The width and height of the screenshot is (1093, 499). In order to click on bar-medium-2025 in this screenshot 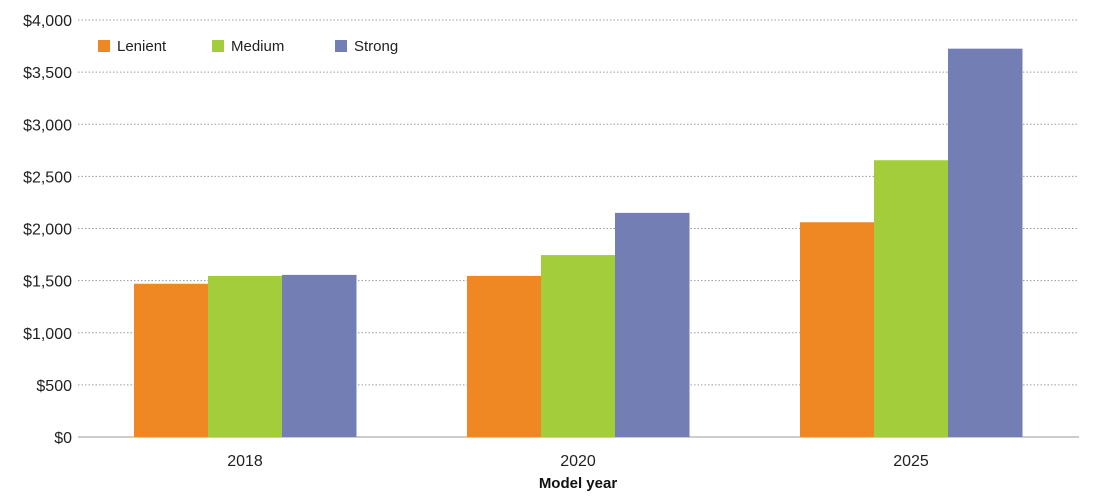, I will do `click(911, 298)`.